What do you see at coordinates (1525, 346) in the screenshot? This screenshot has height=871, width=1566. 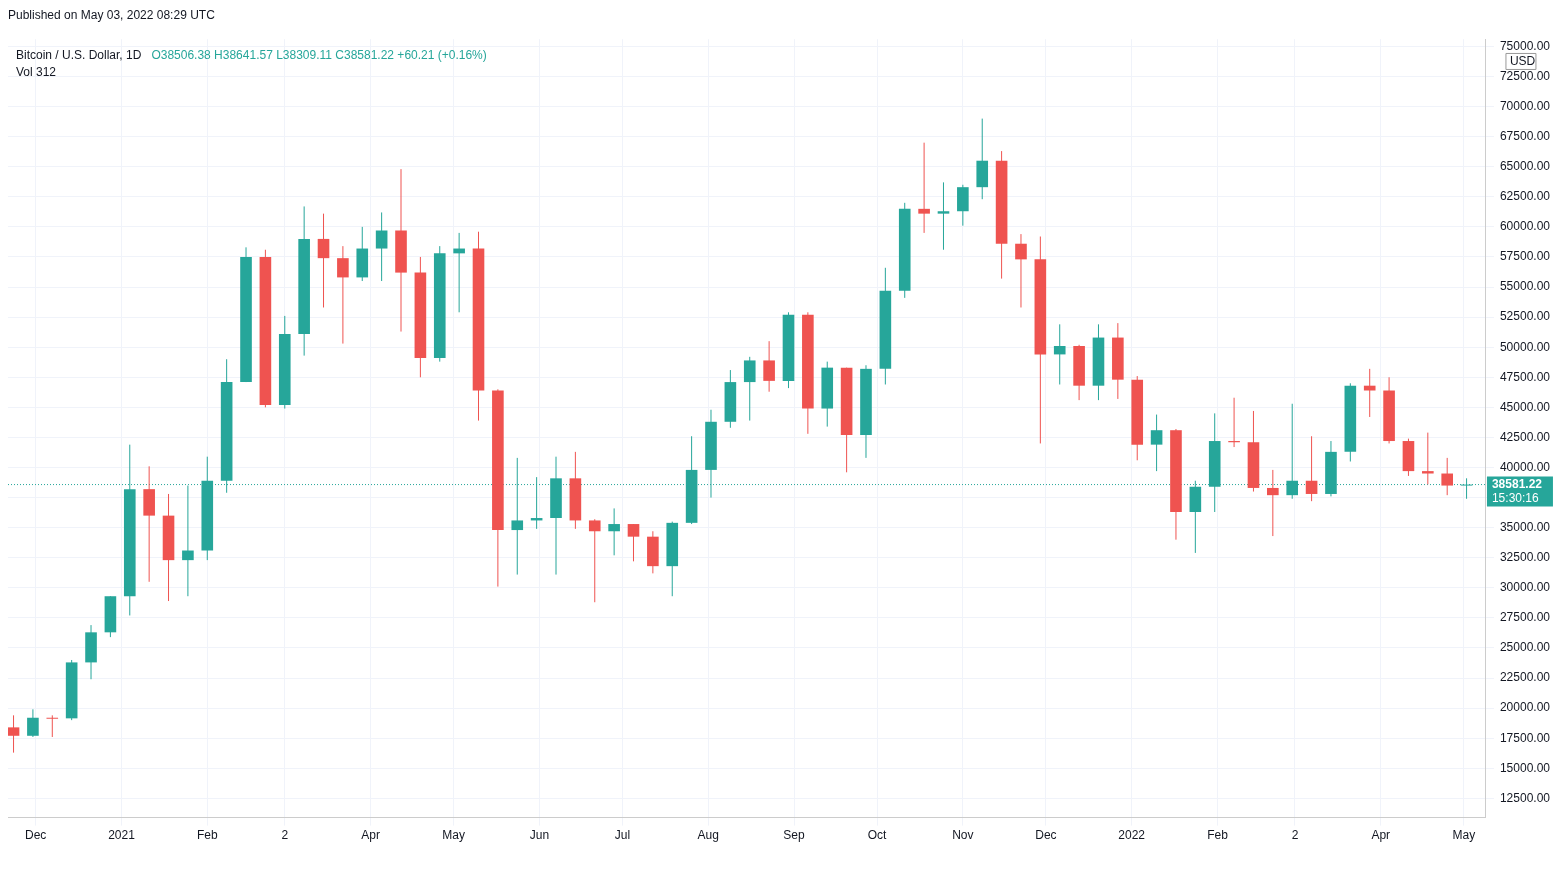 I see `y-tick-label: 50000.00` at bounding box center [1525, 346].